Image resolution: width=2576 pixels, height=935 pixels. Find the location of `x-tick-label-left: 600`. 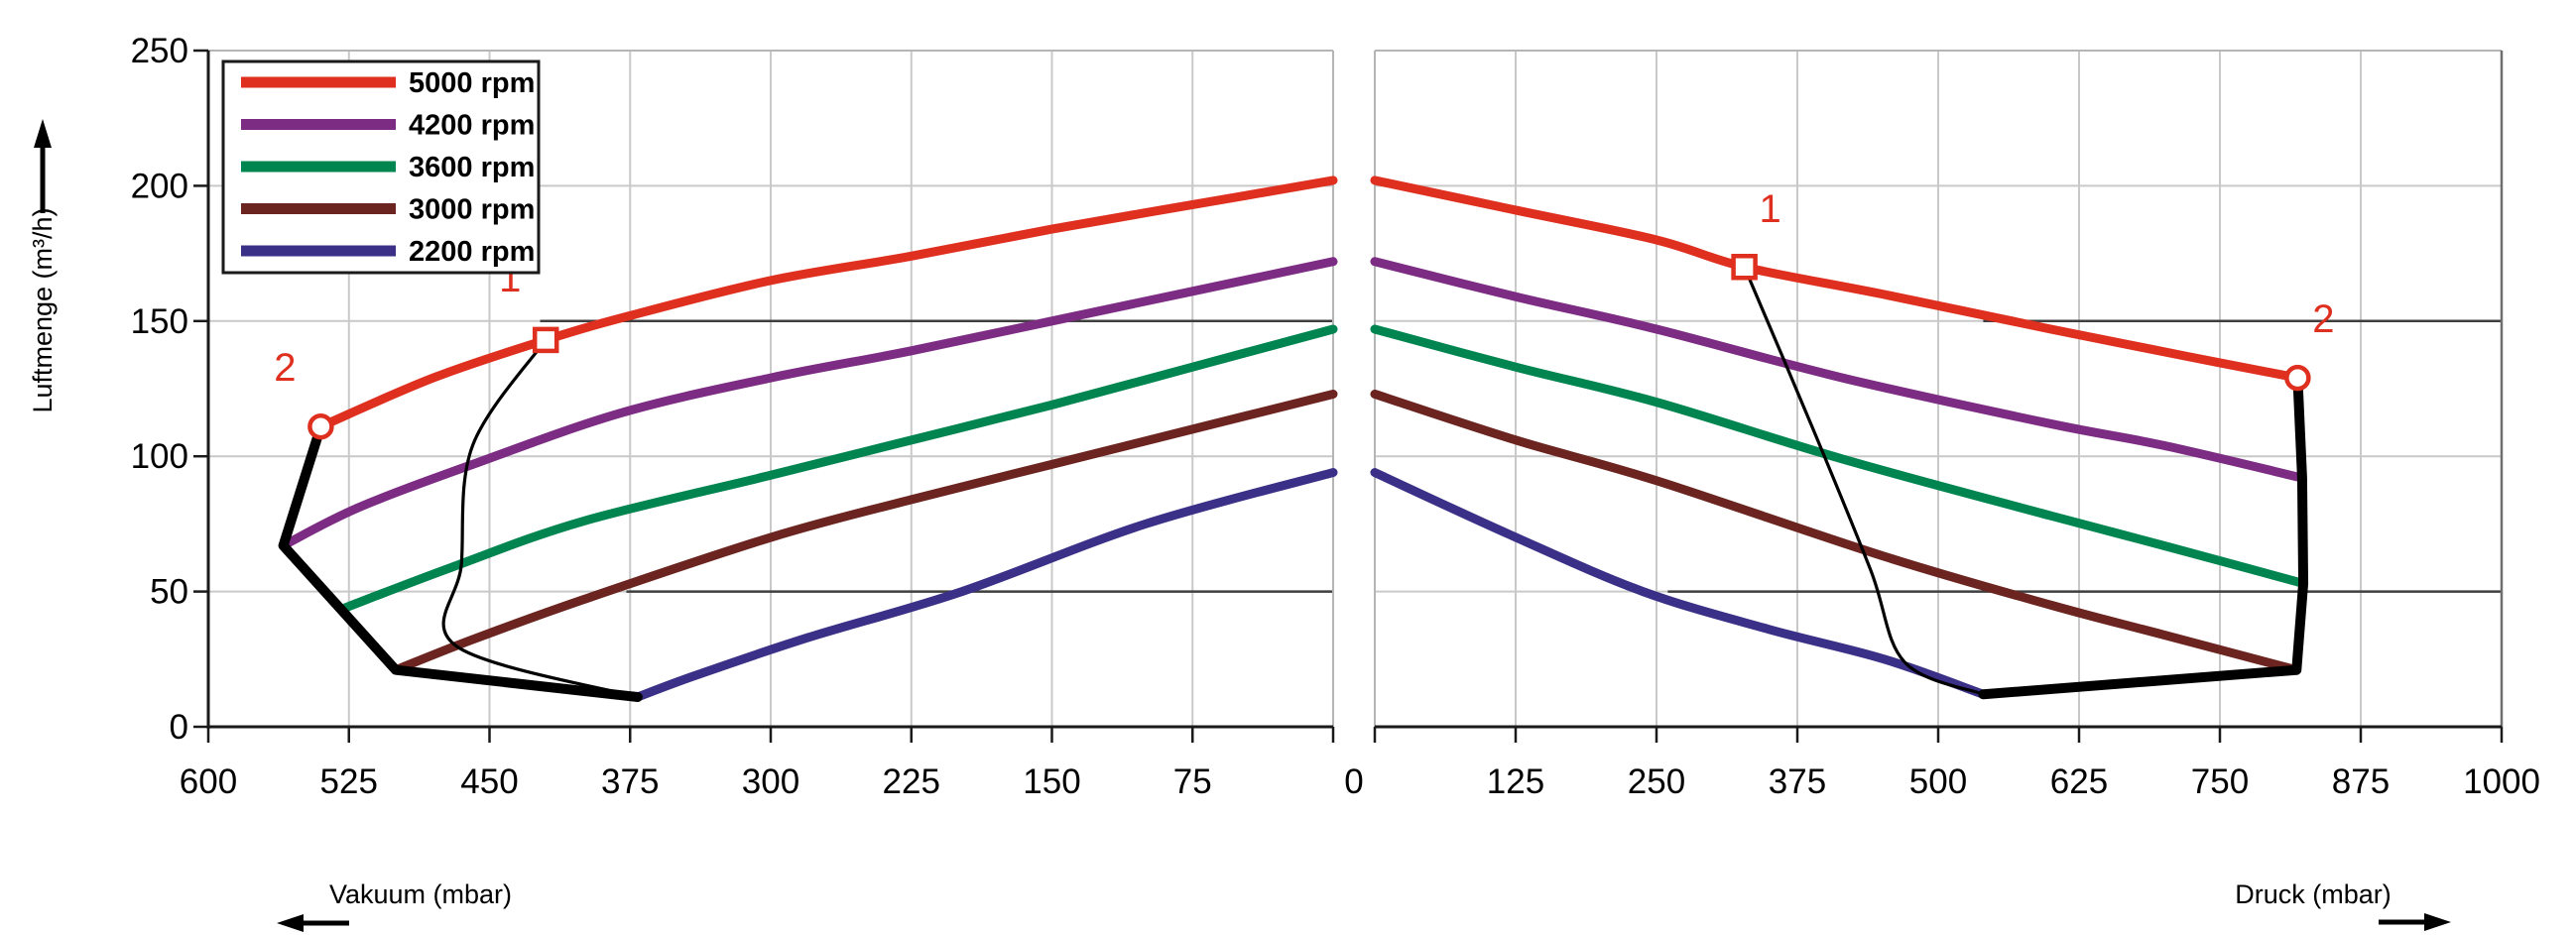

x-tick-label-left: 600 is located at coordinates (208, 781).